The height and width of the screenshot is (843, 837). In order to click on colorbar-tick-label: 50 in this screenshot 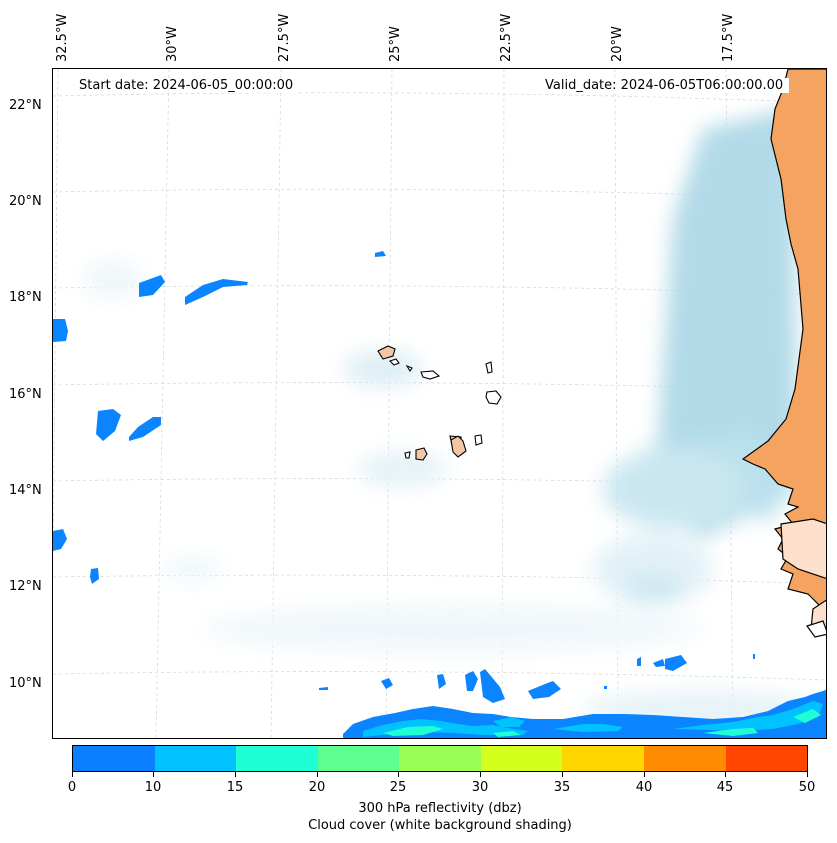, I will do `click(807, 787)`.